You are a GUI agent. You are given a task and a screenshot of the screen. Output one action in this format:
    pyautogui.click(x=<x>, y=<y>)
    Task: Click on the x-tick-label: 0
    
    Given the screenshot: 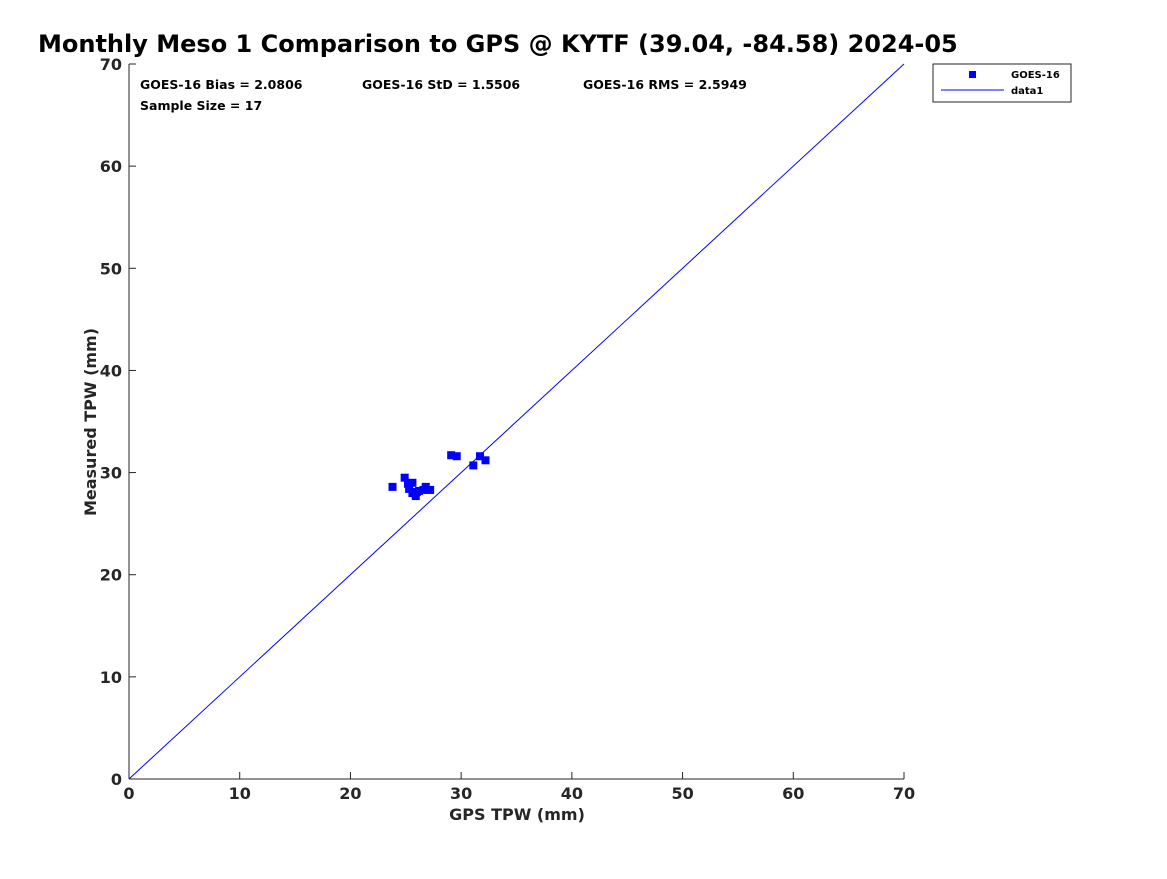 What is the action you would take?
    pyautogui.click(x=128, y=793)
    